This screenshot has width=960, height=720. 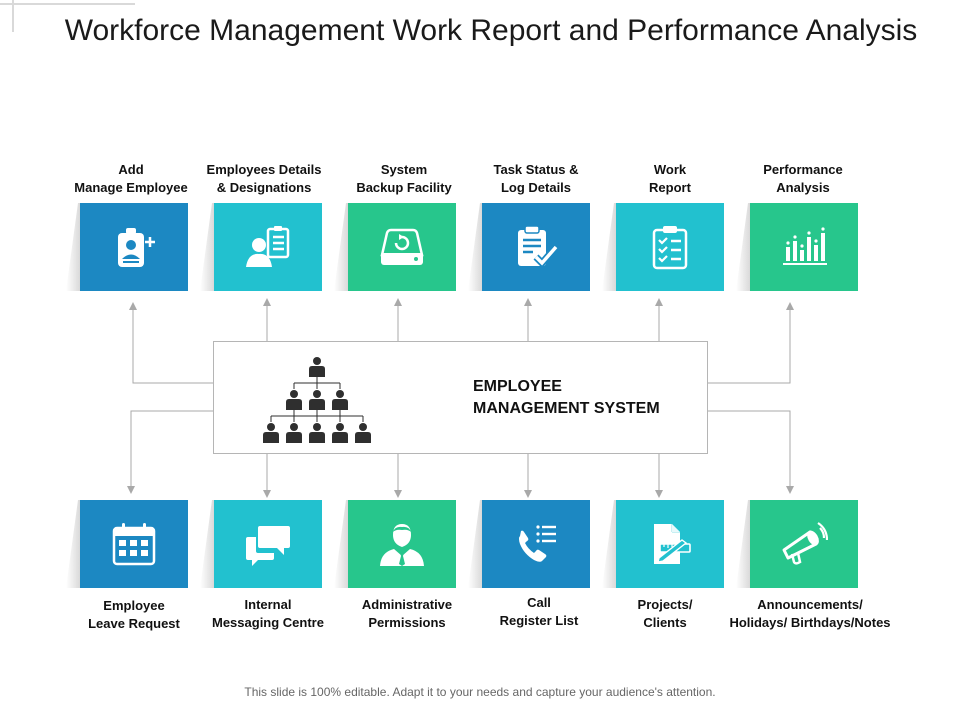 What do you see at coordinates (131, 178) in the screenshot?
I see `module-label-add-manage-employee: Add Manage Employee` at bounding box center [131, 178].